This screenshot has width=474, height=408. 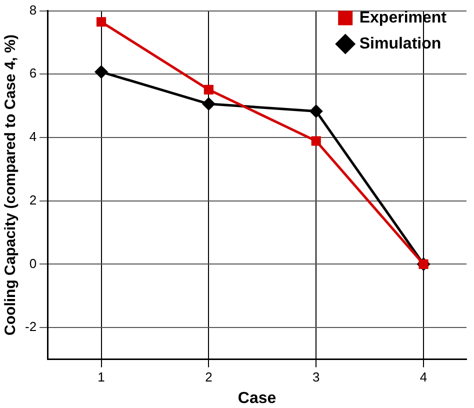 I want to click on y-tick-label: 0, so click(x=33, y=263).